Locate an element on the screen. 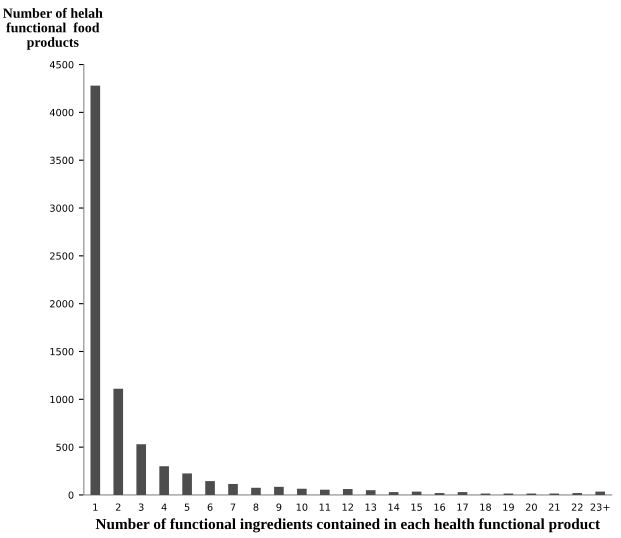 This screenshot has height=538, width=621. x-tick-label: 4 is located at coordinates (164, 507).